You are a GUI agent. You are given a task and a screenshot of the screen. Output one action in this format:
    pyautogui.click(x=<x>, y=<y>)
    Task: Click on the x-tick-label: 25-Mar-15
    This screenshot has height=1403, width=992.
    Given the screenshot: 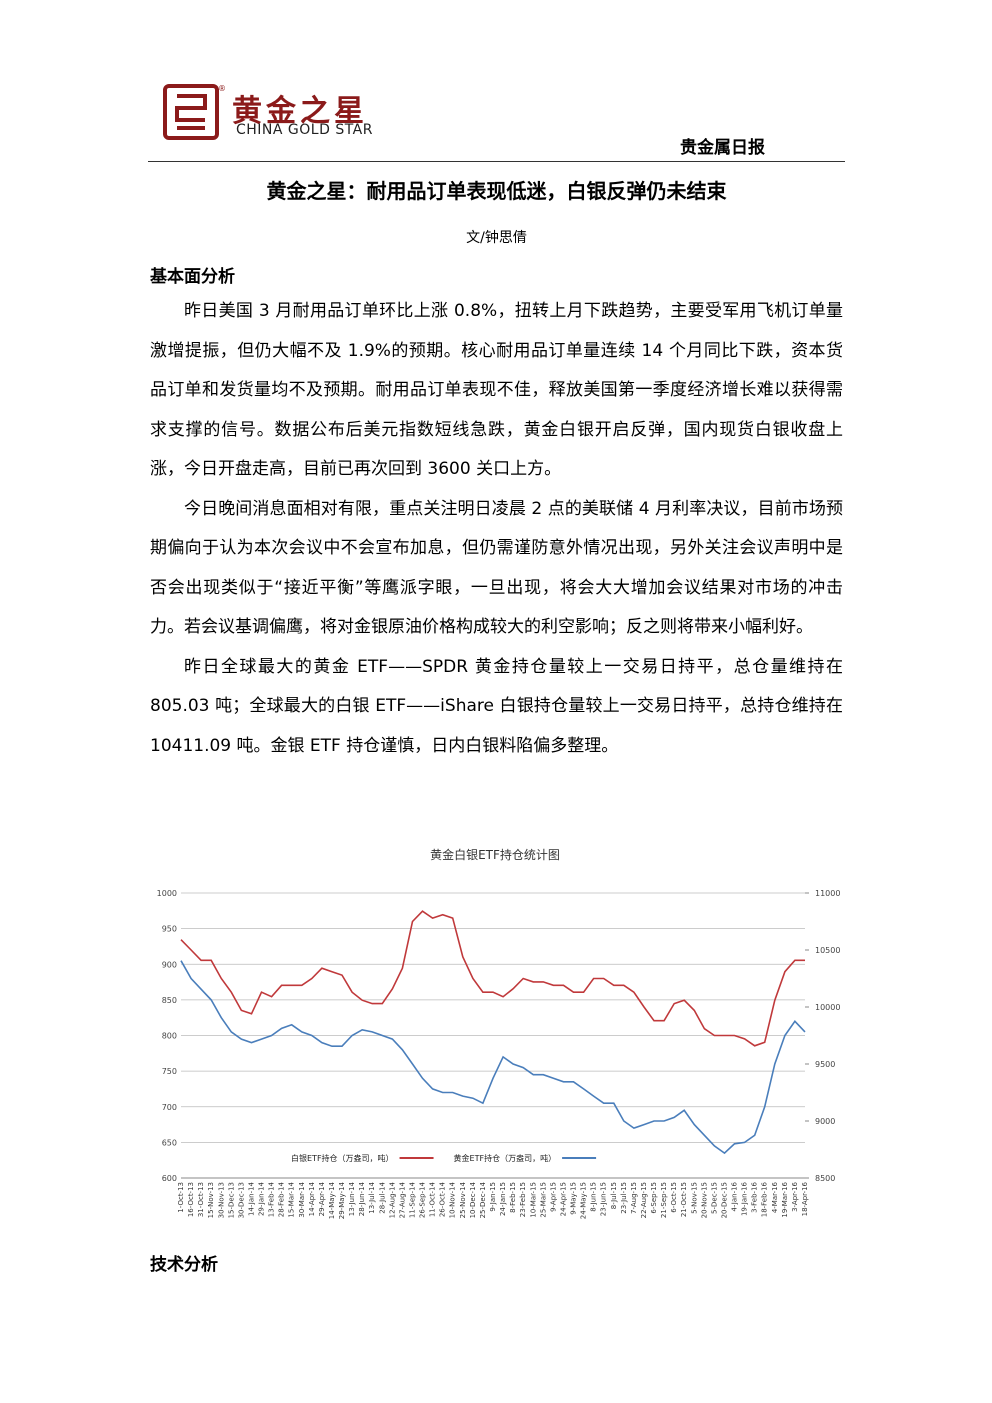 What is the action you would take?
    pyautogui.click(x=543, y=1200)
    